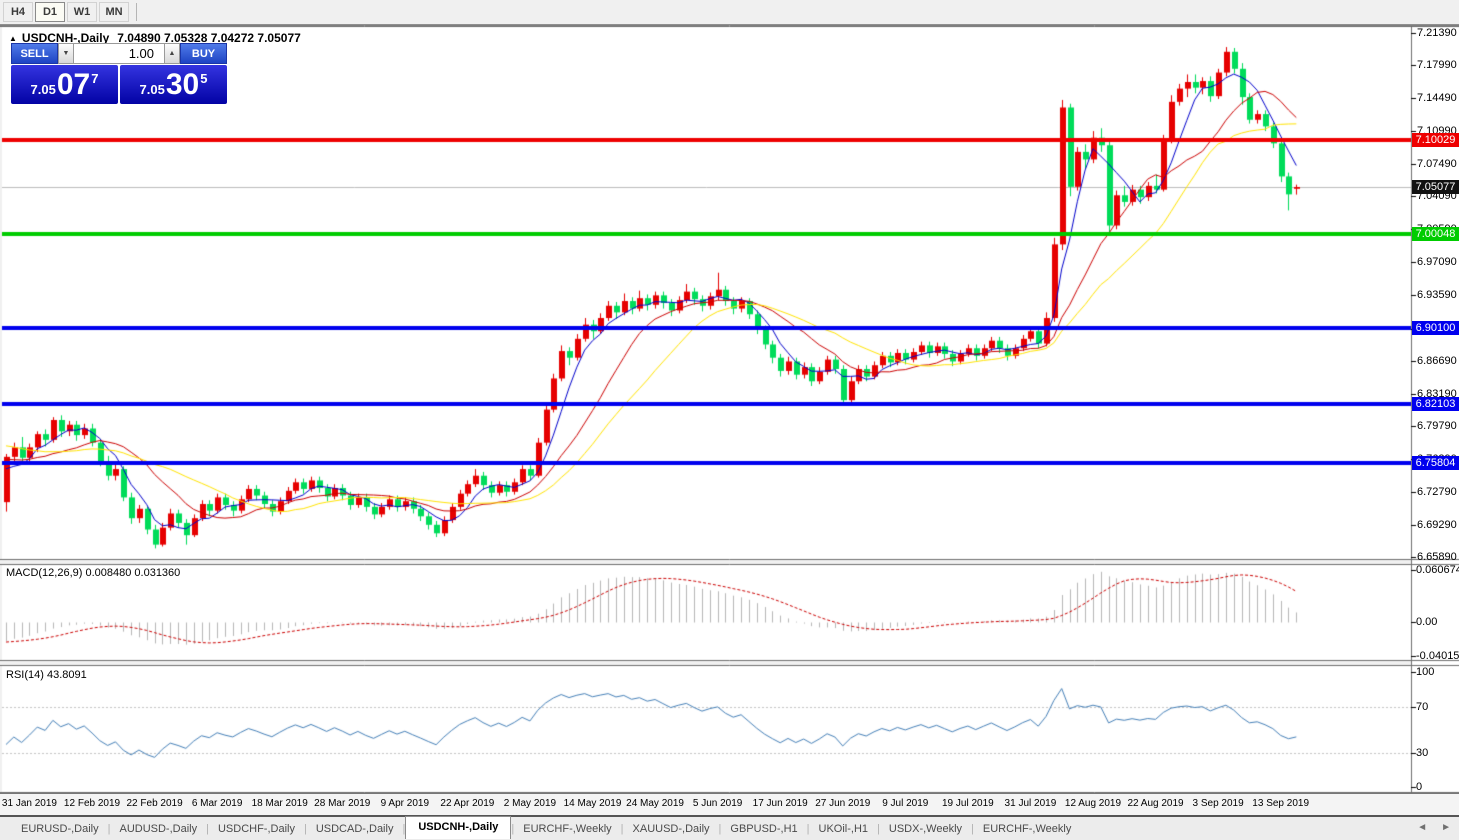 The width and height of the screenshot is (1459, 840). I want to click on tab-scroll-right-icon: ►, so click(1446, 827).